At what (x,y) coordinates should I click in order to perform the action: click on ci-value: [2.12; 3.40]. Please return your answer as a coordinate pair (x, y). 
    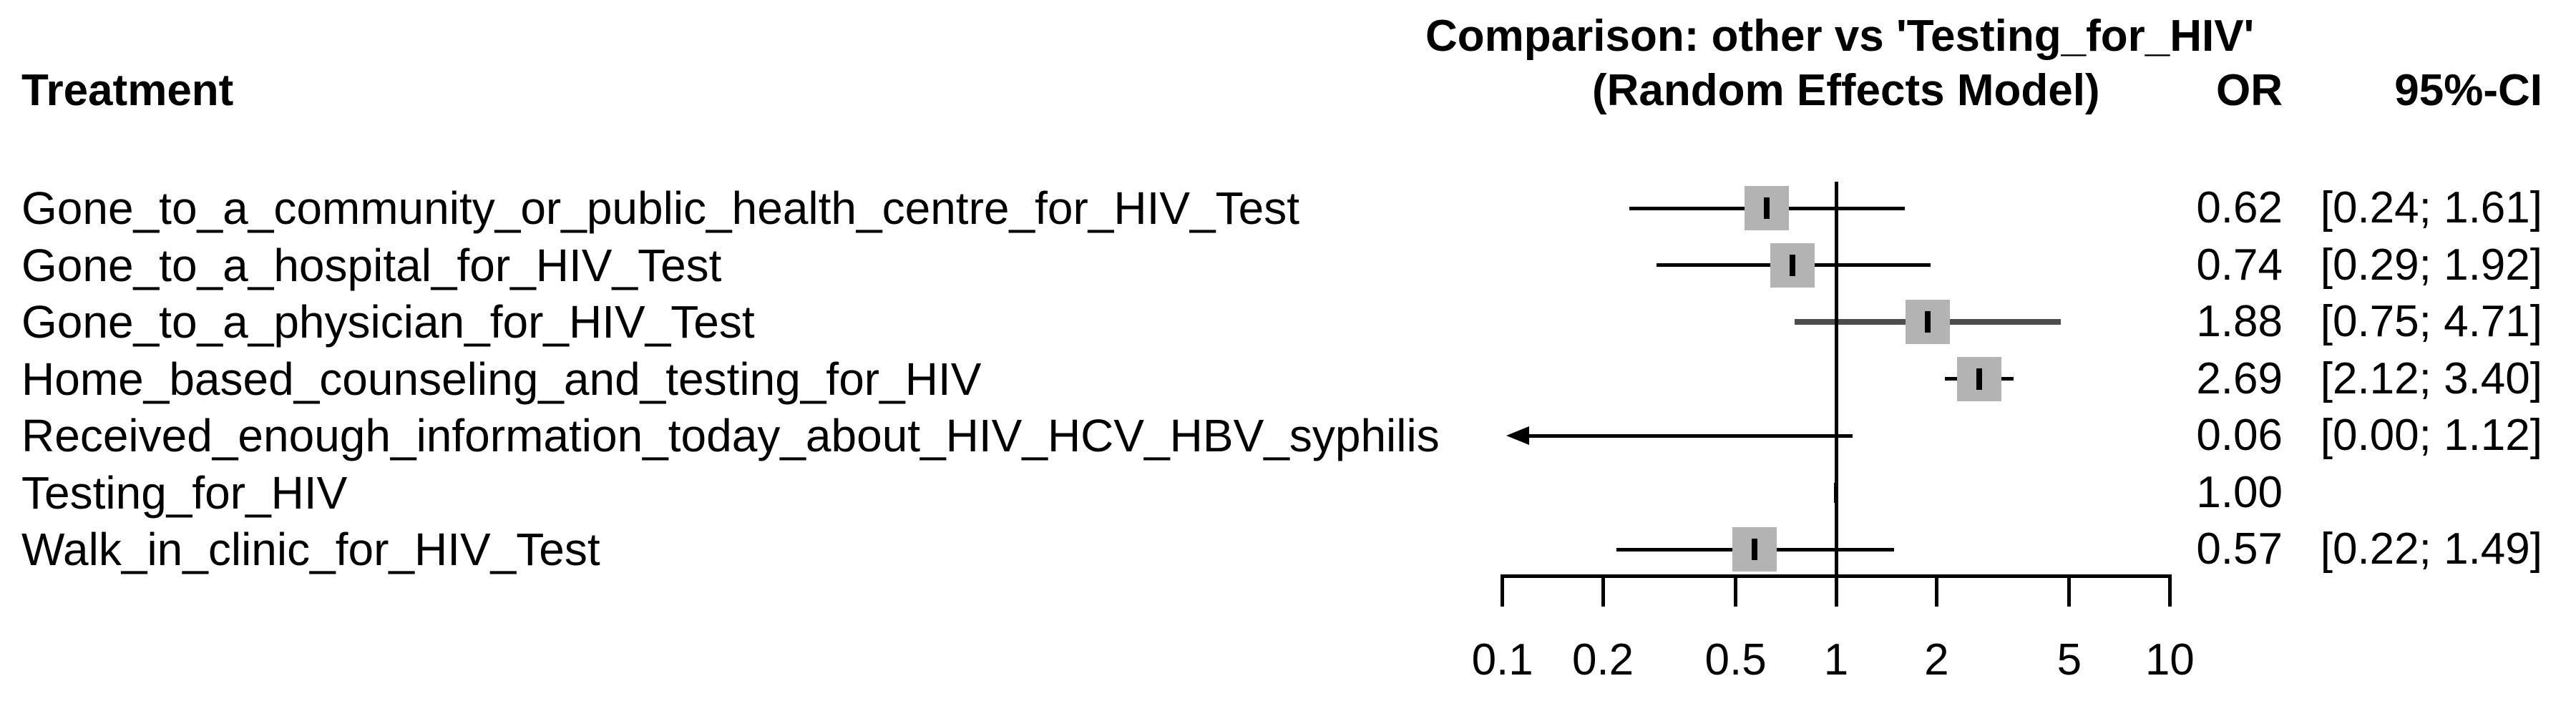
    Looking at the image, I should click on (2431, 378).